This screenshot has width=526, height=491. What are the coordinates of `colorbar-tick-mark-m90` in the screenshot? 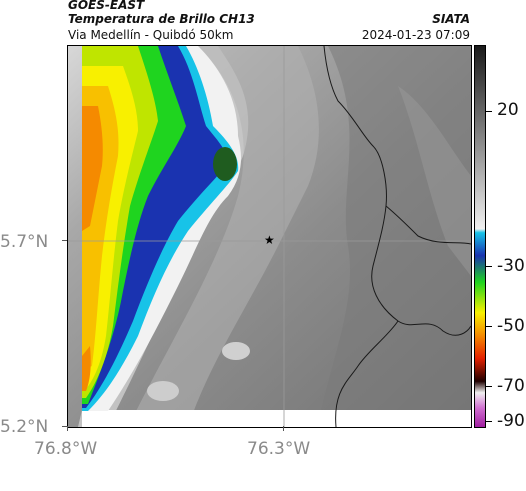 It's located at (489, 421).